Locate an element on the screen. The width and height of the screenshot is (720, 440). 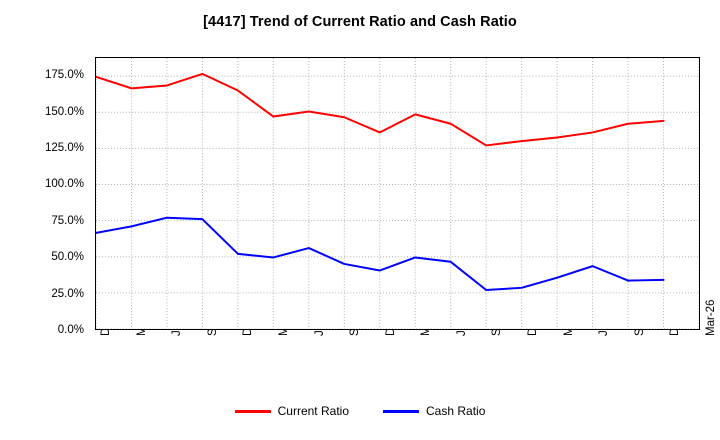
y-axis-tick-label: 150.0% is located at coordinates (64, 111).